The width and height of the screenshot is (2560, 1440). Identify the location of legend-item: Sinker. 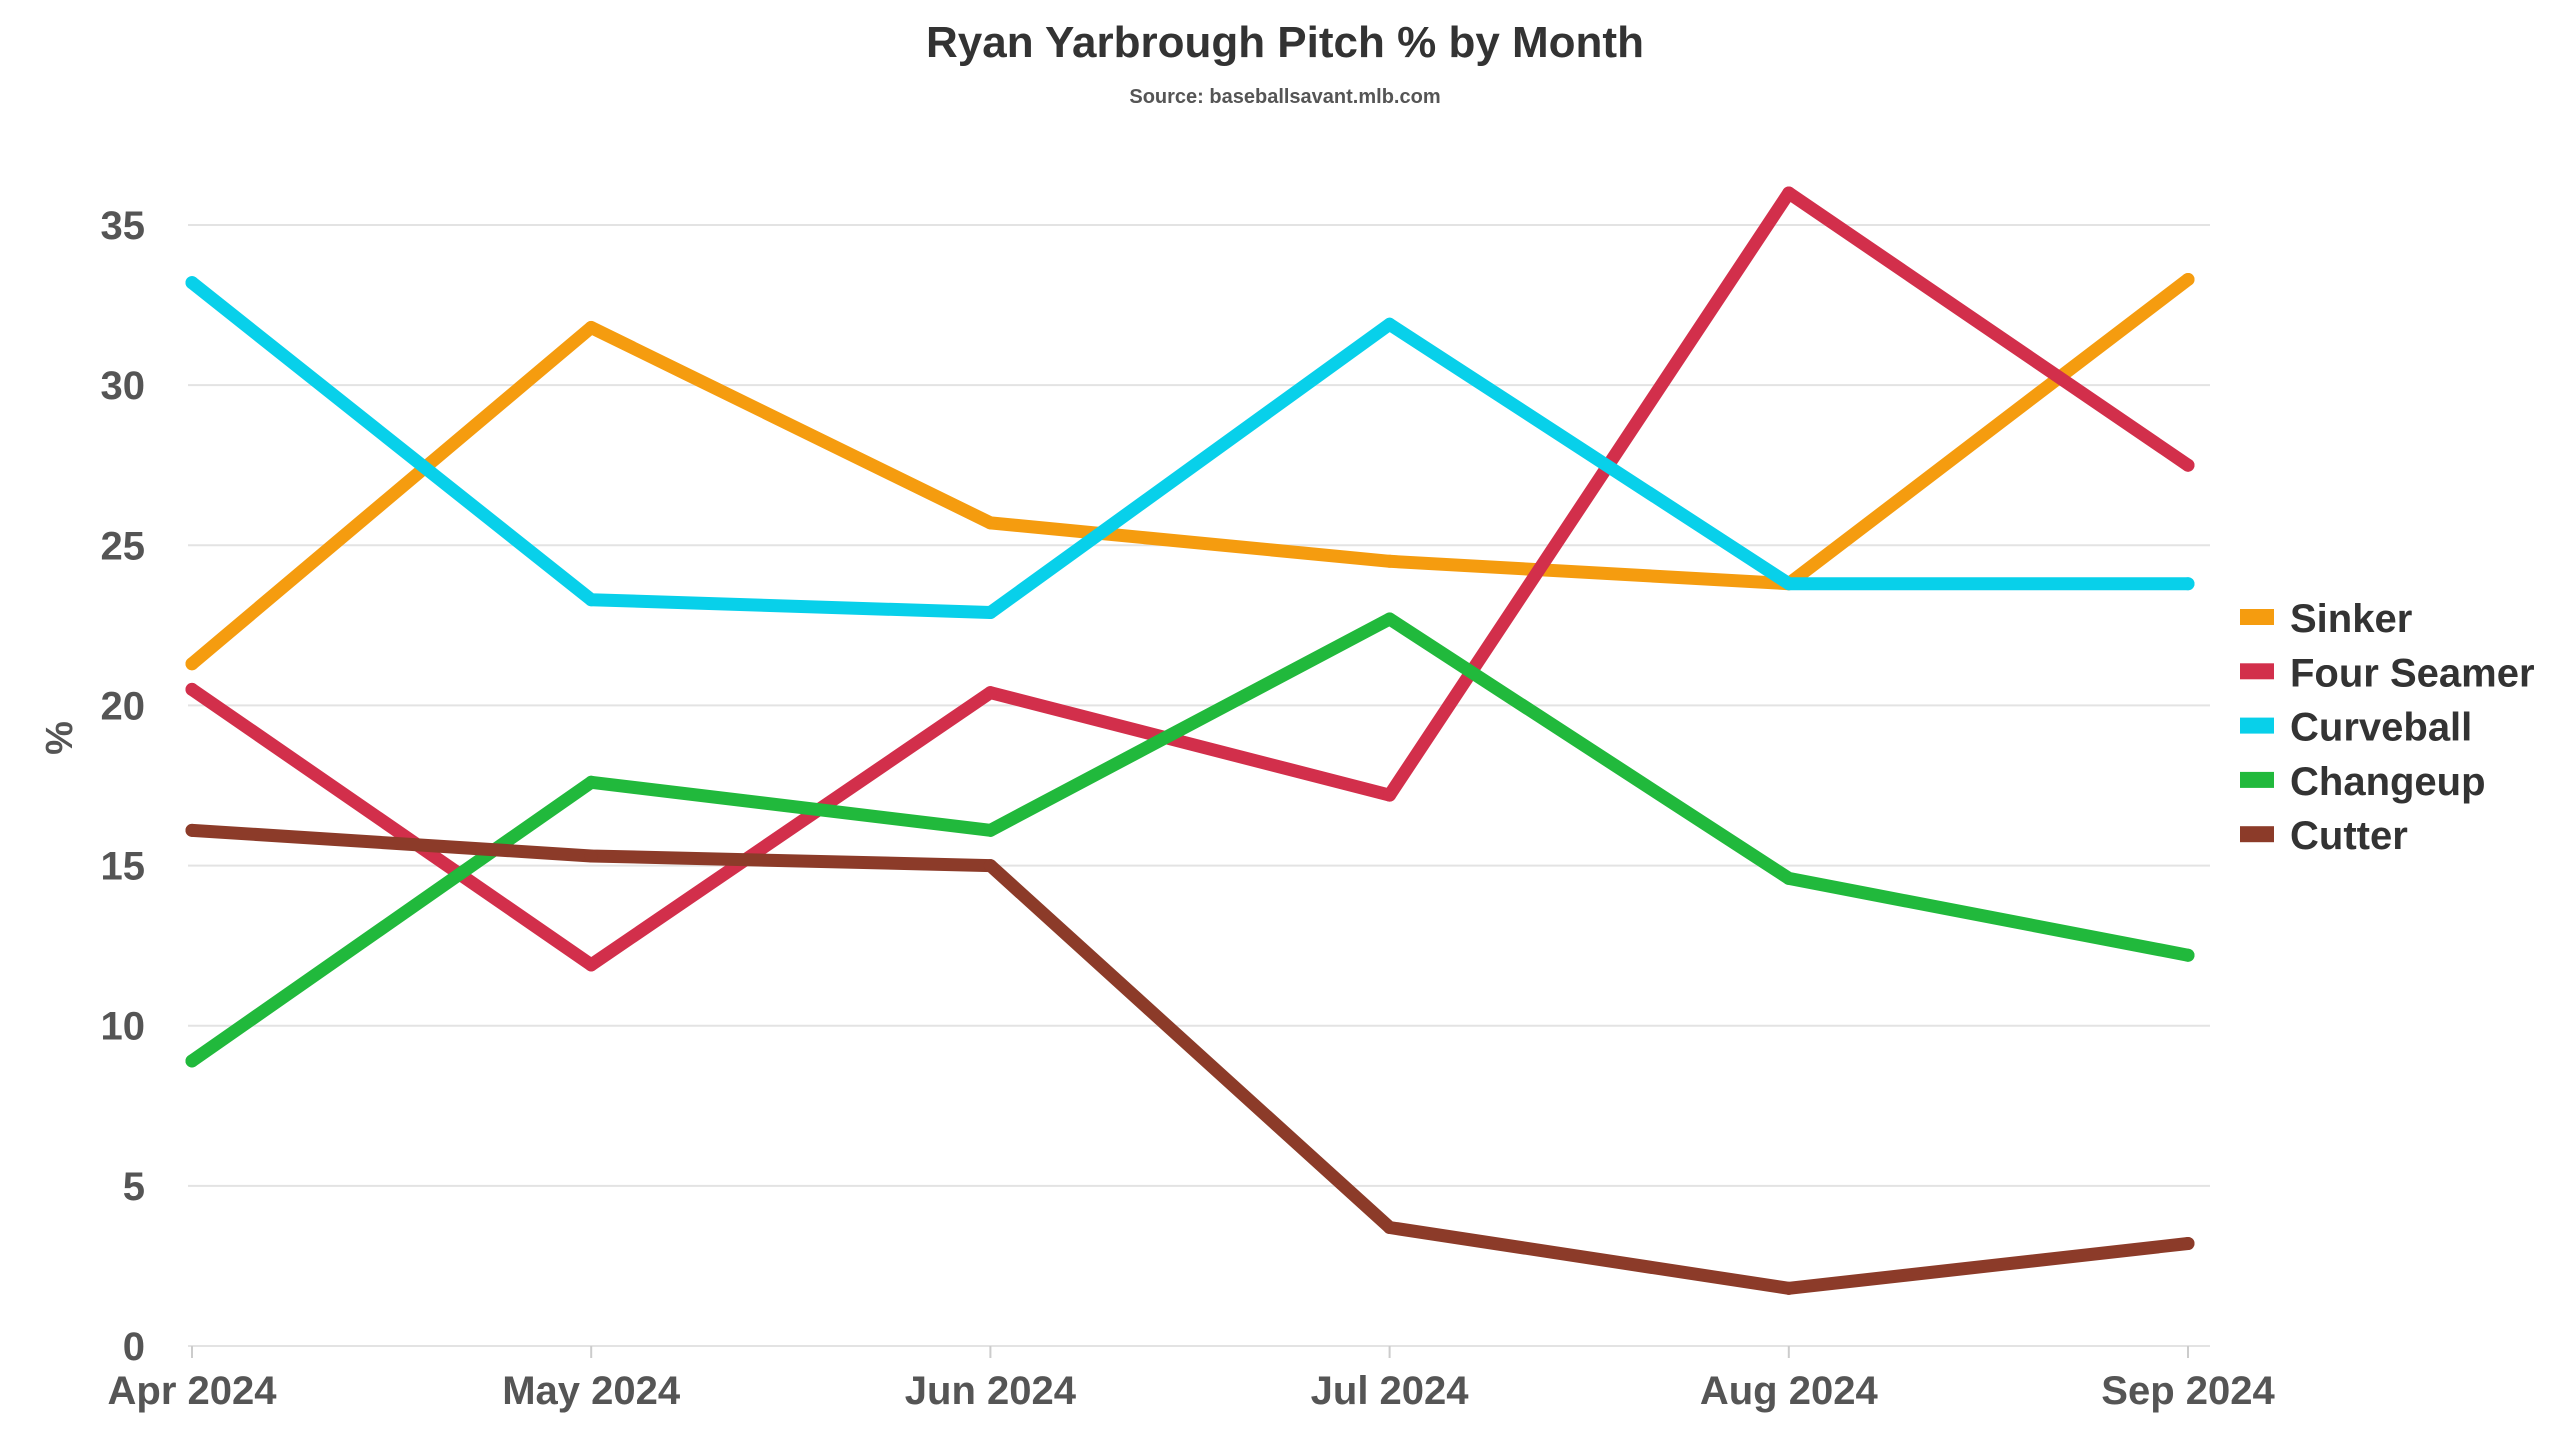
(2326, 619).